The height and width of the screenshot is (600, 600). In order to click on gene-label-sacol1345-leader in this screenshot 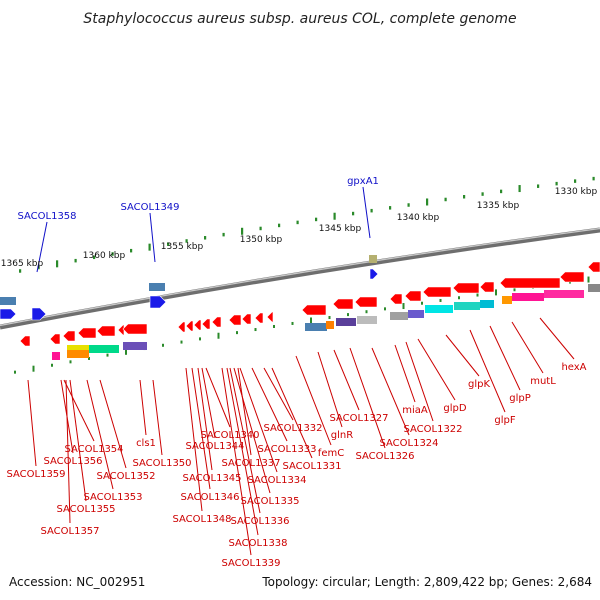, I will do `click(205, 419)`.